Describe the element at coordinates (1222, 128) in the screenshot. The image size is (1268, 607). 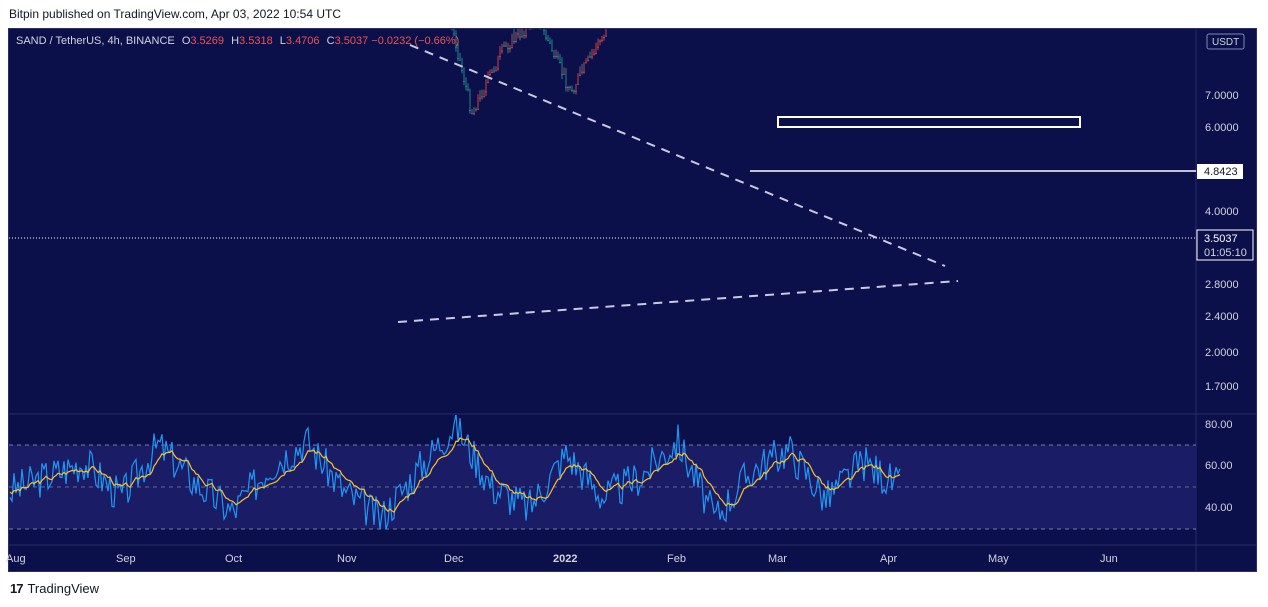
I see `price-tick: 6.0000` at that location.